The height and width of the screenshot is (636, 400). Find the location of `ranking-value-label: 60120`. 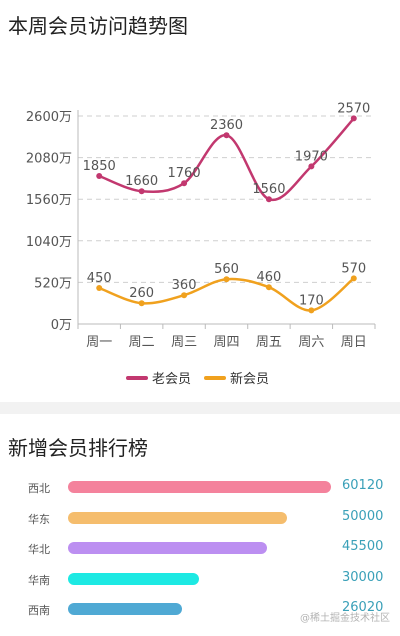

ranking-value-label: 60120 is located at coordinates (363, 485).